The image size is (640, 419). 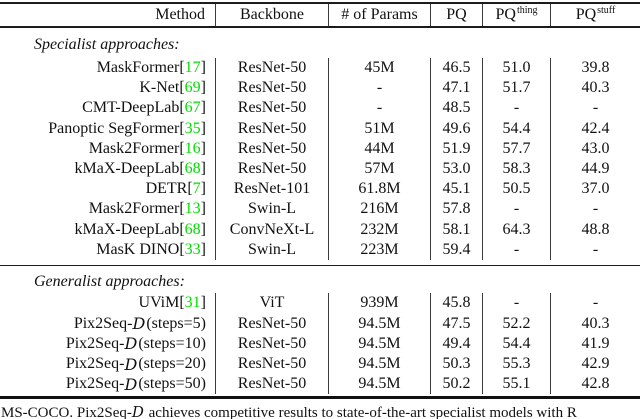 I want to click on method-suffix: (steps=20), so click(x=172, y=364).